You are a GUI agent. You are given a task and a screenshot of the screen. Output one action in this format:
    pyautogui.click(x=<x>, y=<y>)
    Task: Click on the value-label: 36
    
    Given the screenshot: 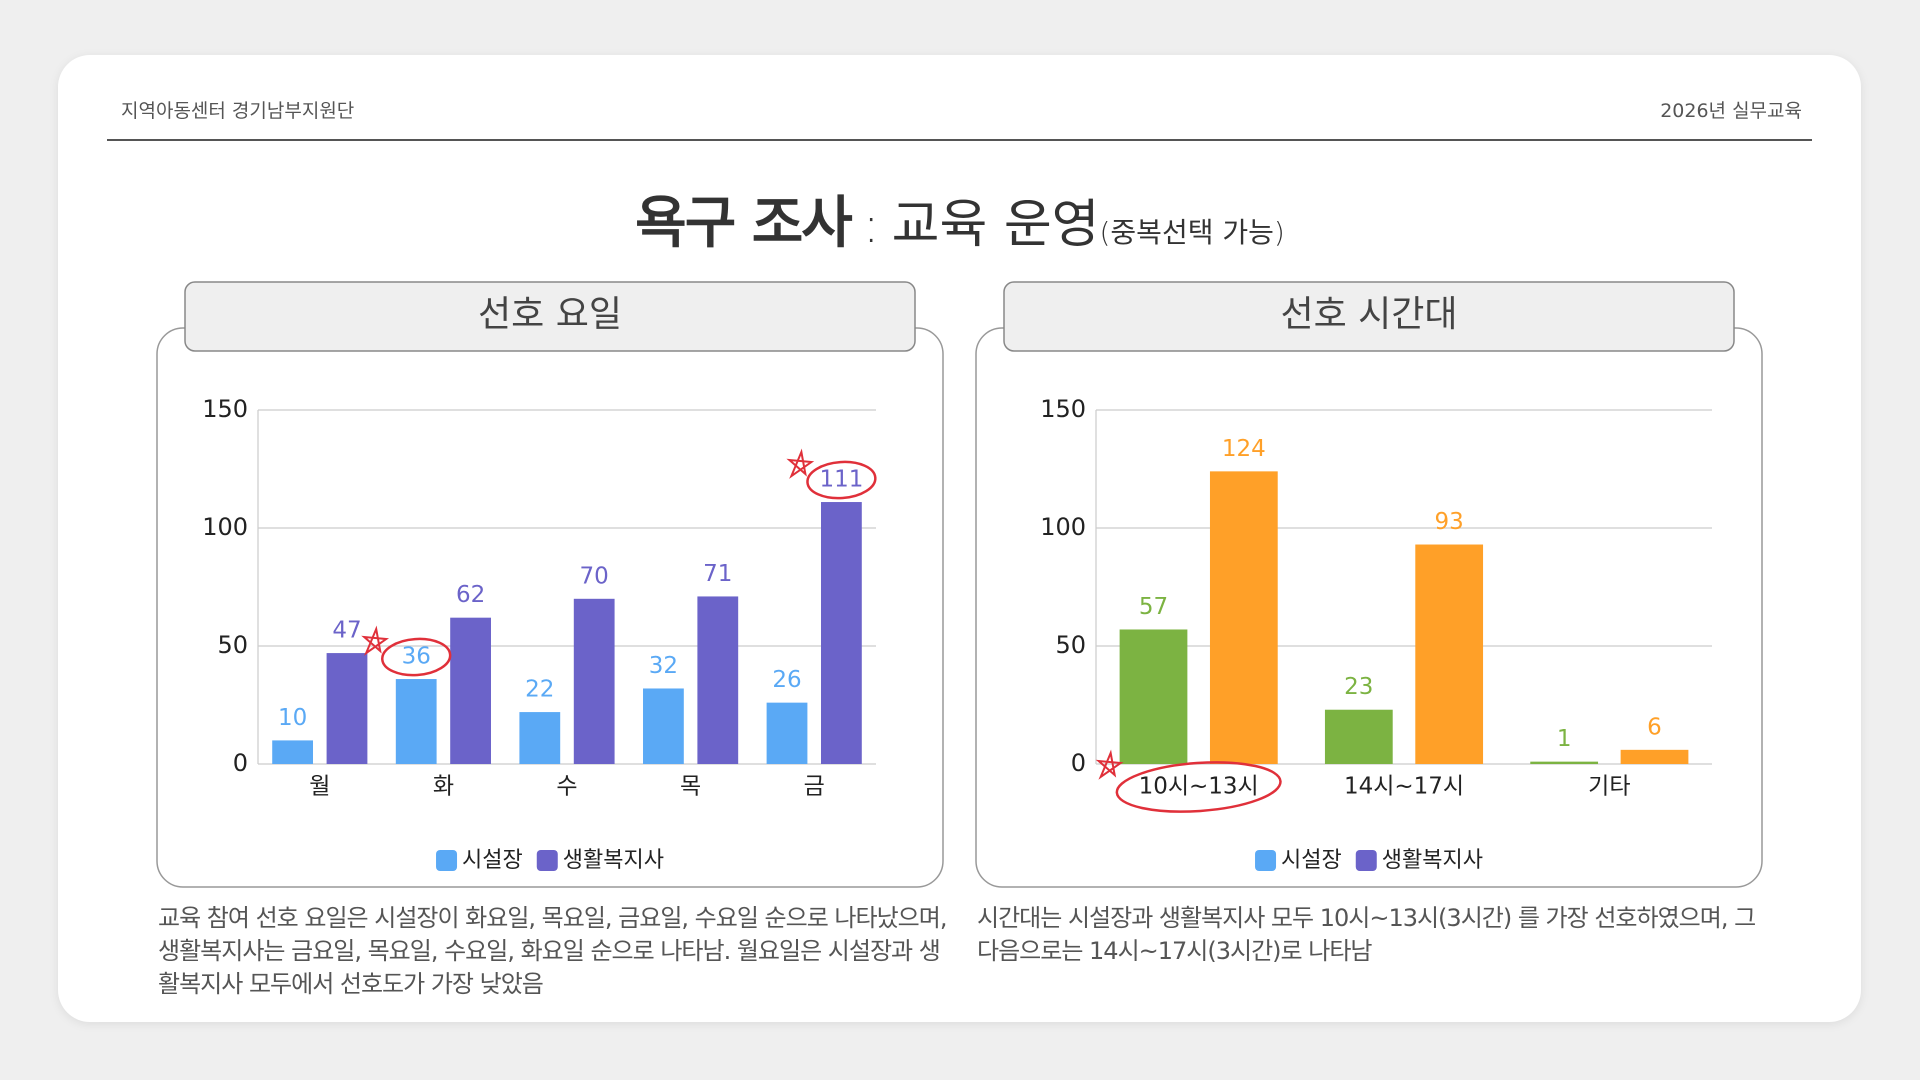 What is the action you would take?
    pyautogui.click(x=416, y=657)
    